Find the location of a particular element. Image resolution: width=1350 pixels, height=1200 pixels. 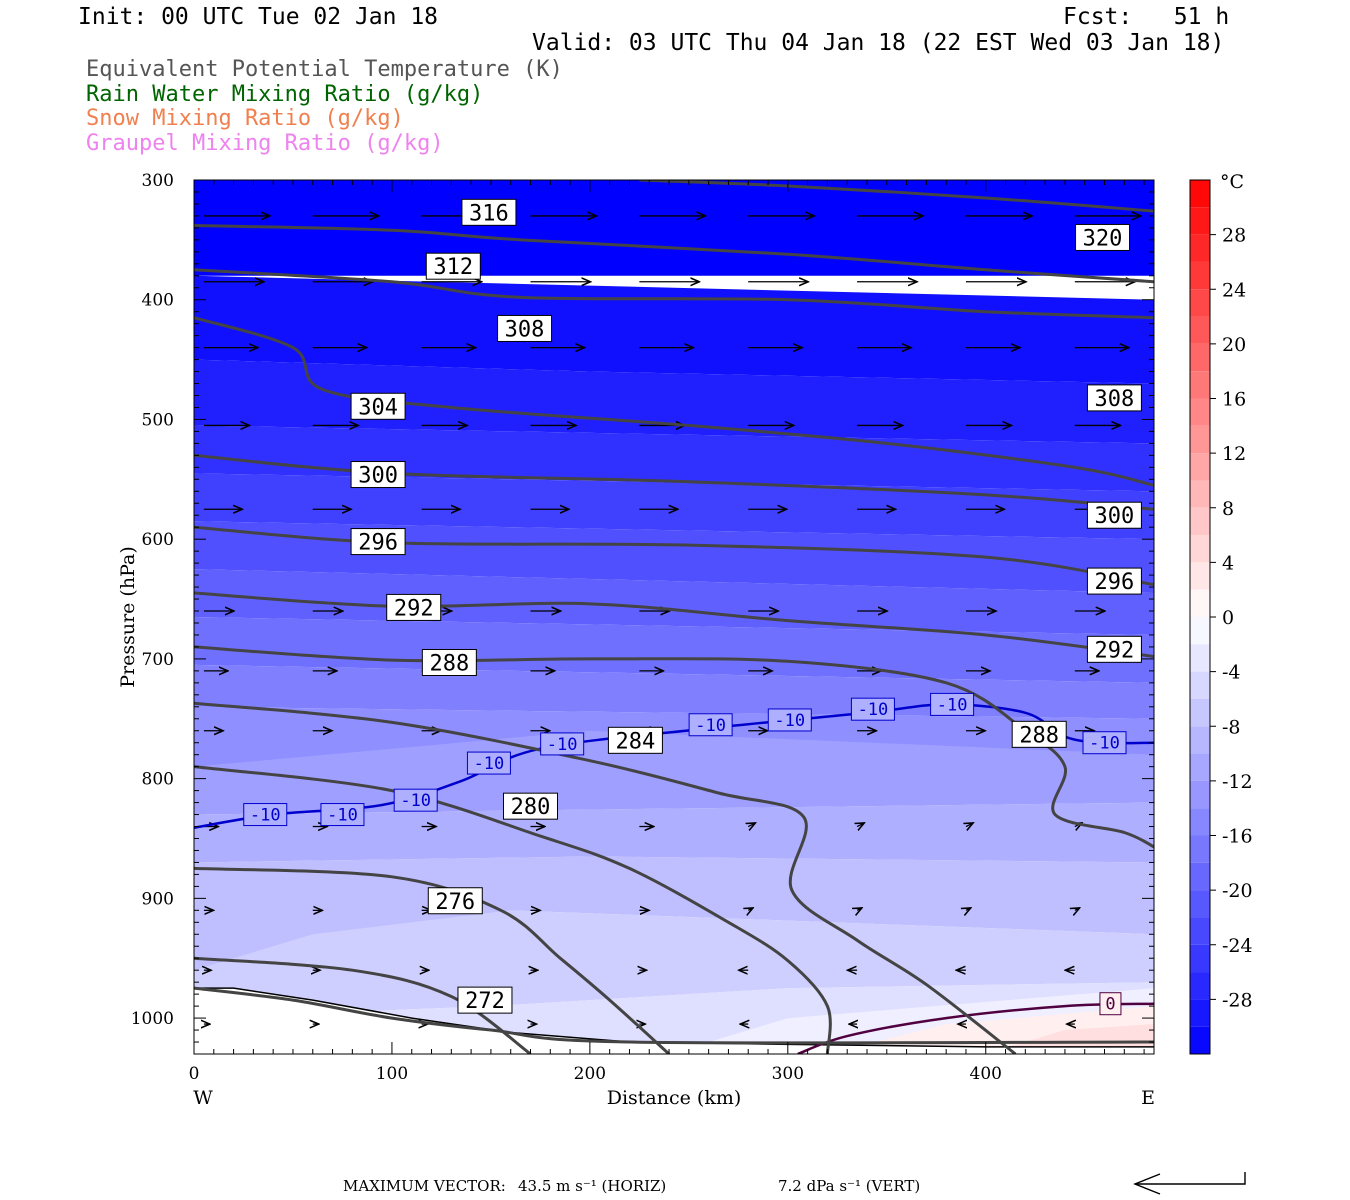

theta-e-label: 280 is located at coordinates (531, 807).